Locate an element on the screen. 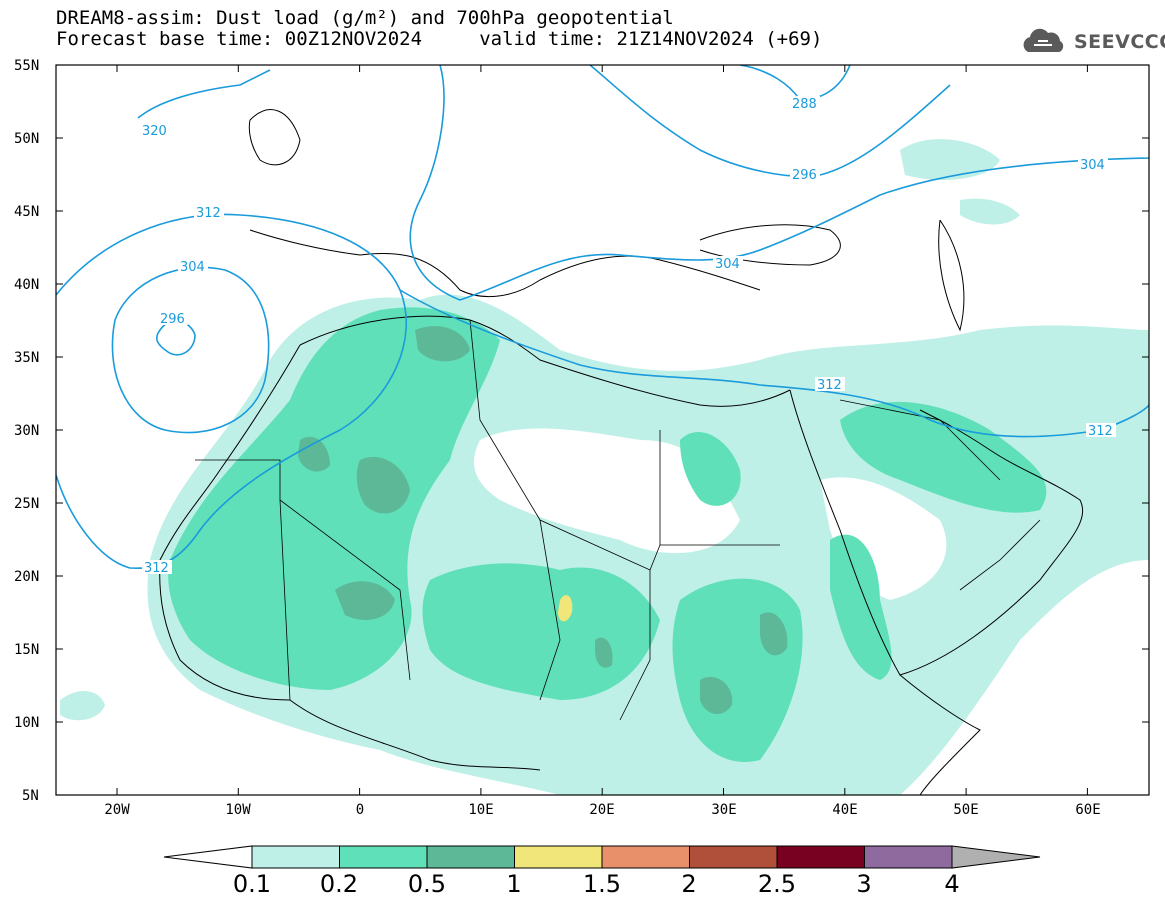 Image resolution: width=1165 pixels, height=907 pixels. colorbar-label: 3 is located at coordinates (863, 884).